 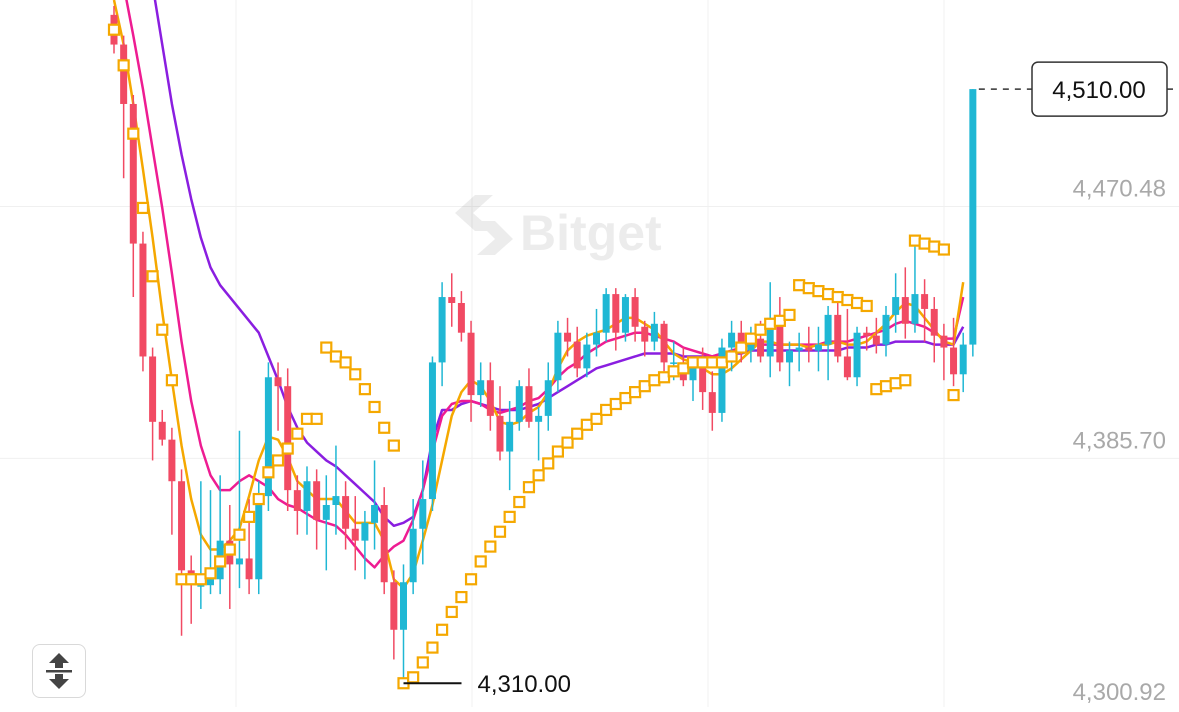 I want to click on watermark-text: Bitget, so click(x=591, y=233).